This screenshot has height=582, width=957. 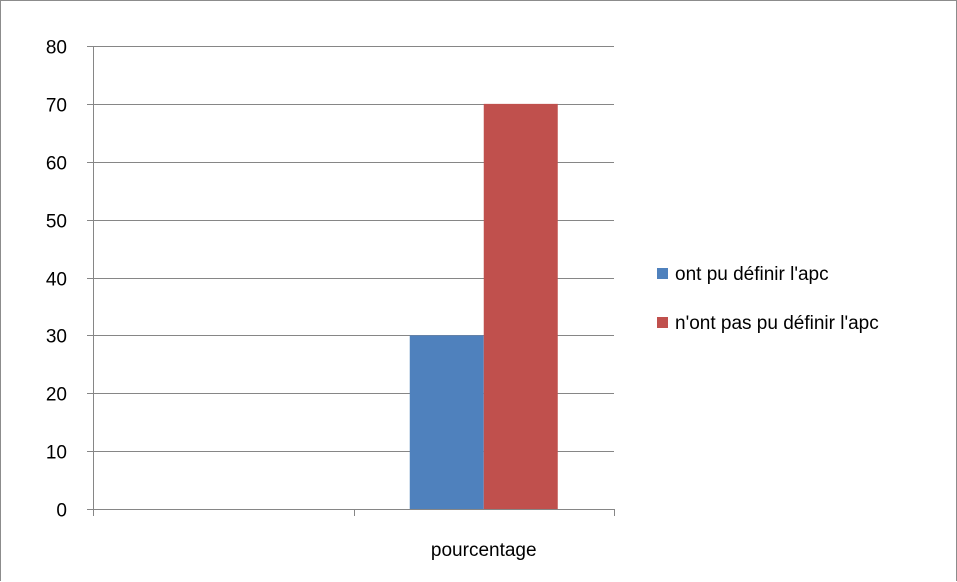 What do you see at coordinates (56, 164) in the screenshot?
I see `y-tick-label: 60` at bounding box center [56, 164].